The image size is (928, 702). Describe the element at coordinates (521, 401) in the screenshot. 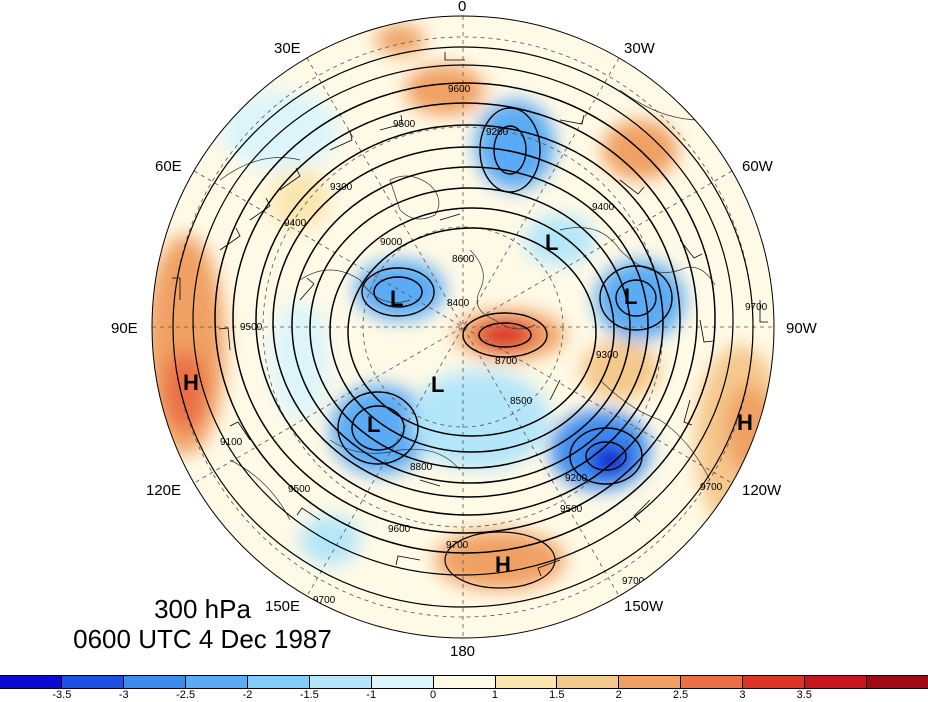

I see `contour-label: 8500` at that location.